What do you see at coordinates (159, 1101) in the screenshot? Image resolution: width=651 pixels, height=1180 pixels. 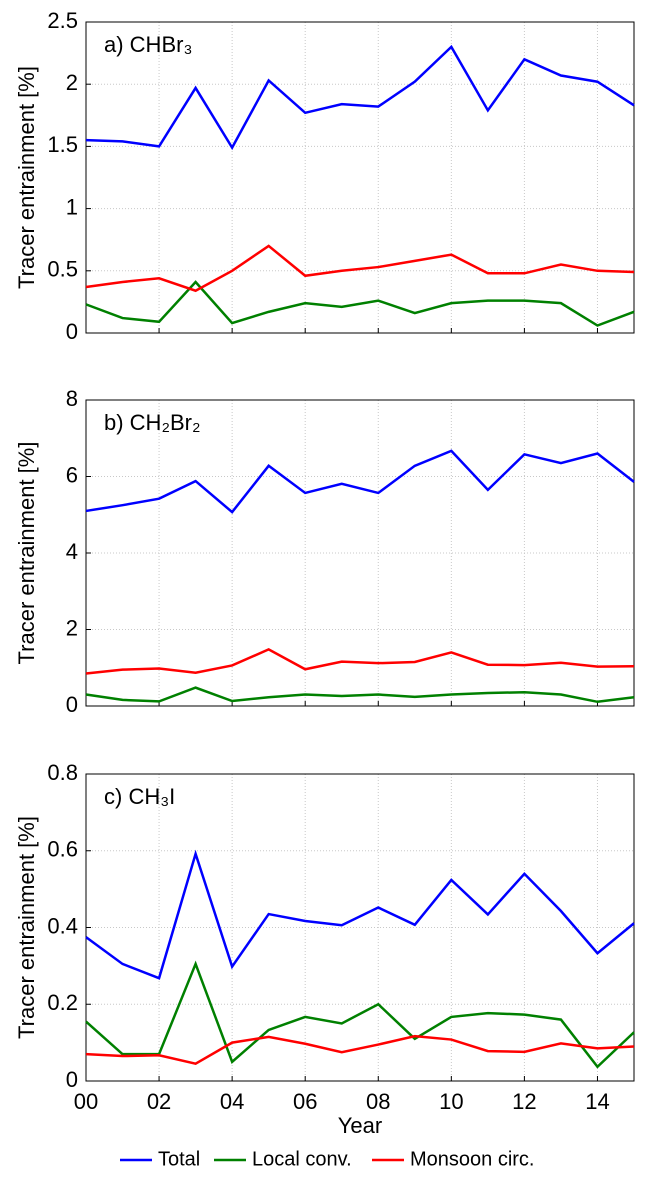 I see `x-tick-label: 02` at bounding box center [159, 1101].